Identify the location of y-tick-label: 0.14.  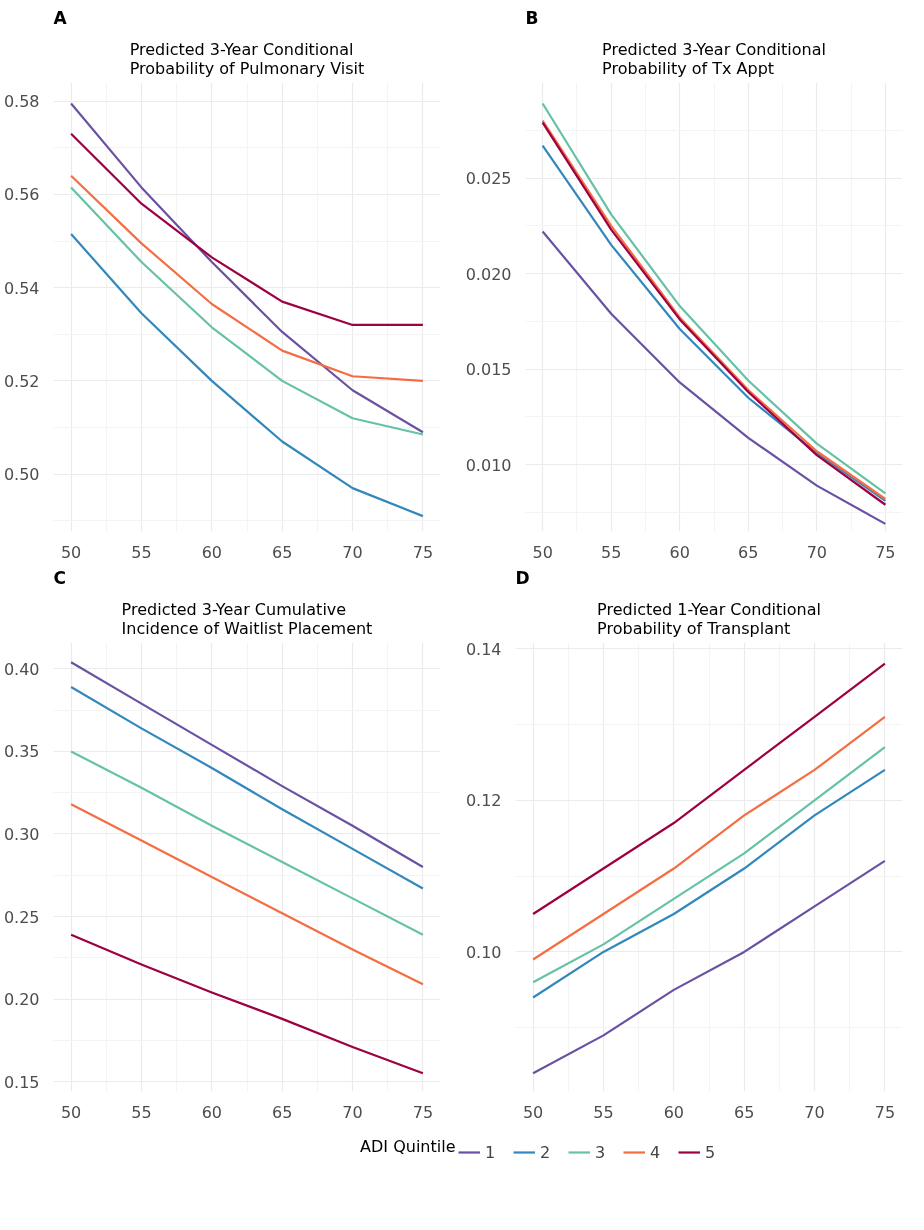
(483, 649).